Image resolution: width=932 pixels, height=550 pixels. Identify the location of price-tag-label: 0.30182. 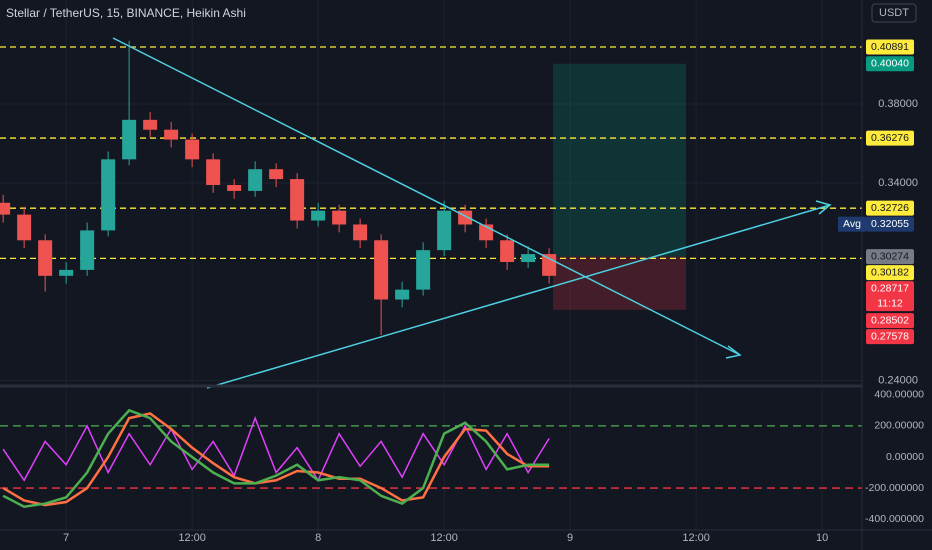
(890, 272).